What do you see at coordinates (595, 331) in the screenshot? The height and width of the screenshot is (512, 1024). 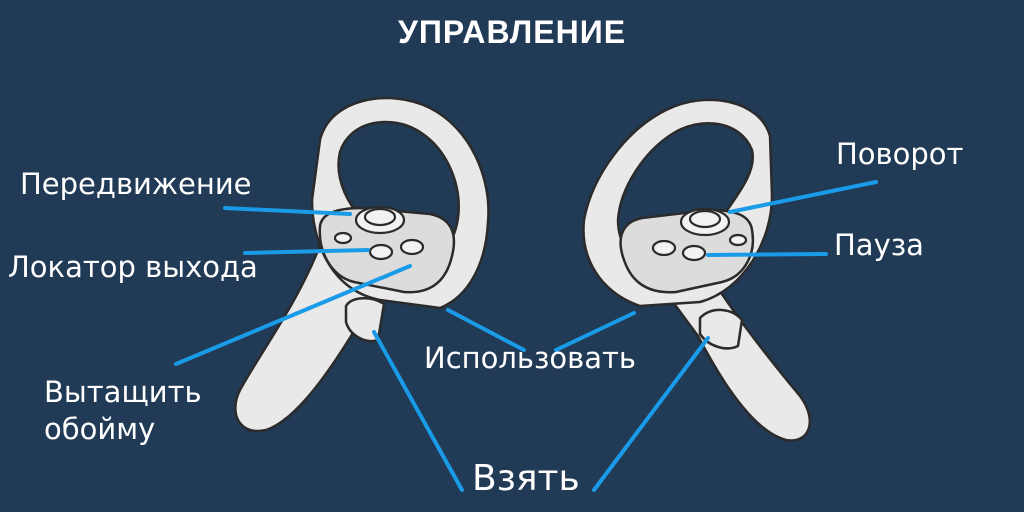 I see `pointer-use-right` at bounding box center [595, 331].